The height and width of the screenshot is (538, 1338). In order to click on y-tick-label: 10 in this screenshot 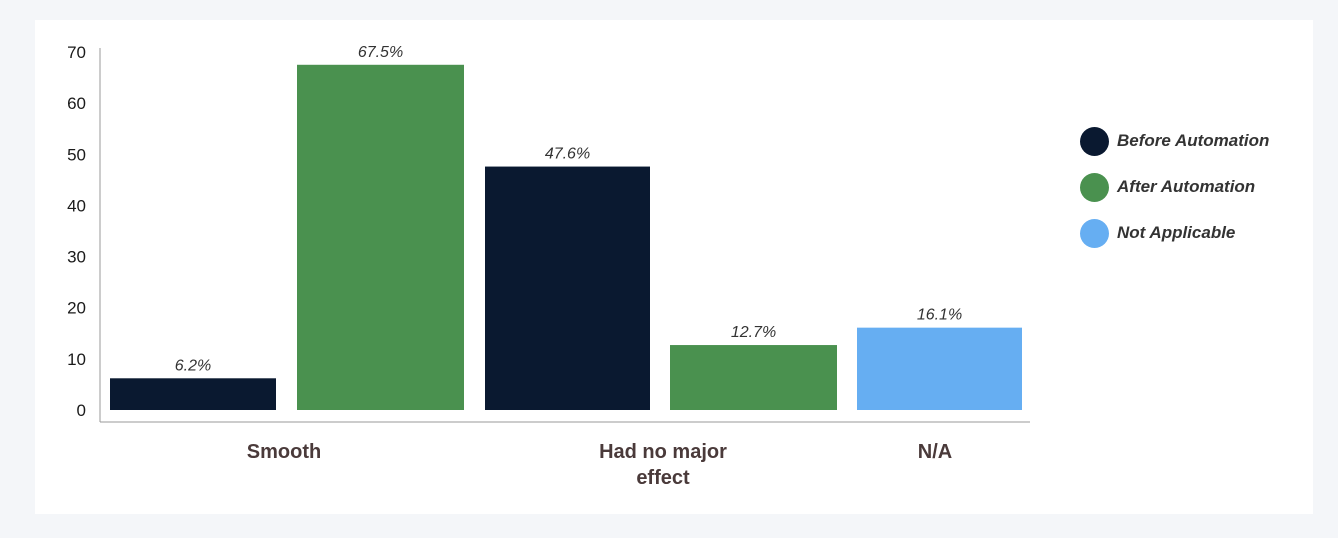, I will do `click(76, 359)`.